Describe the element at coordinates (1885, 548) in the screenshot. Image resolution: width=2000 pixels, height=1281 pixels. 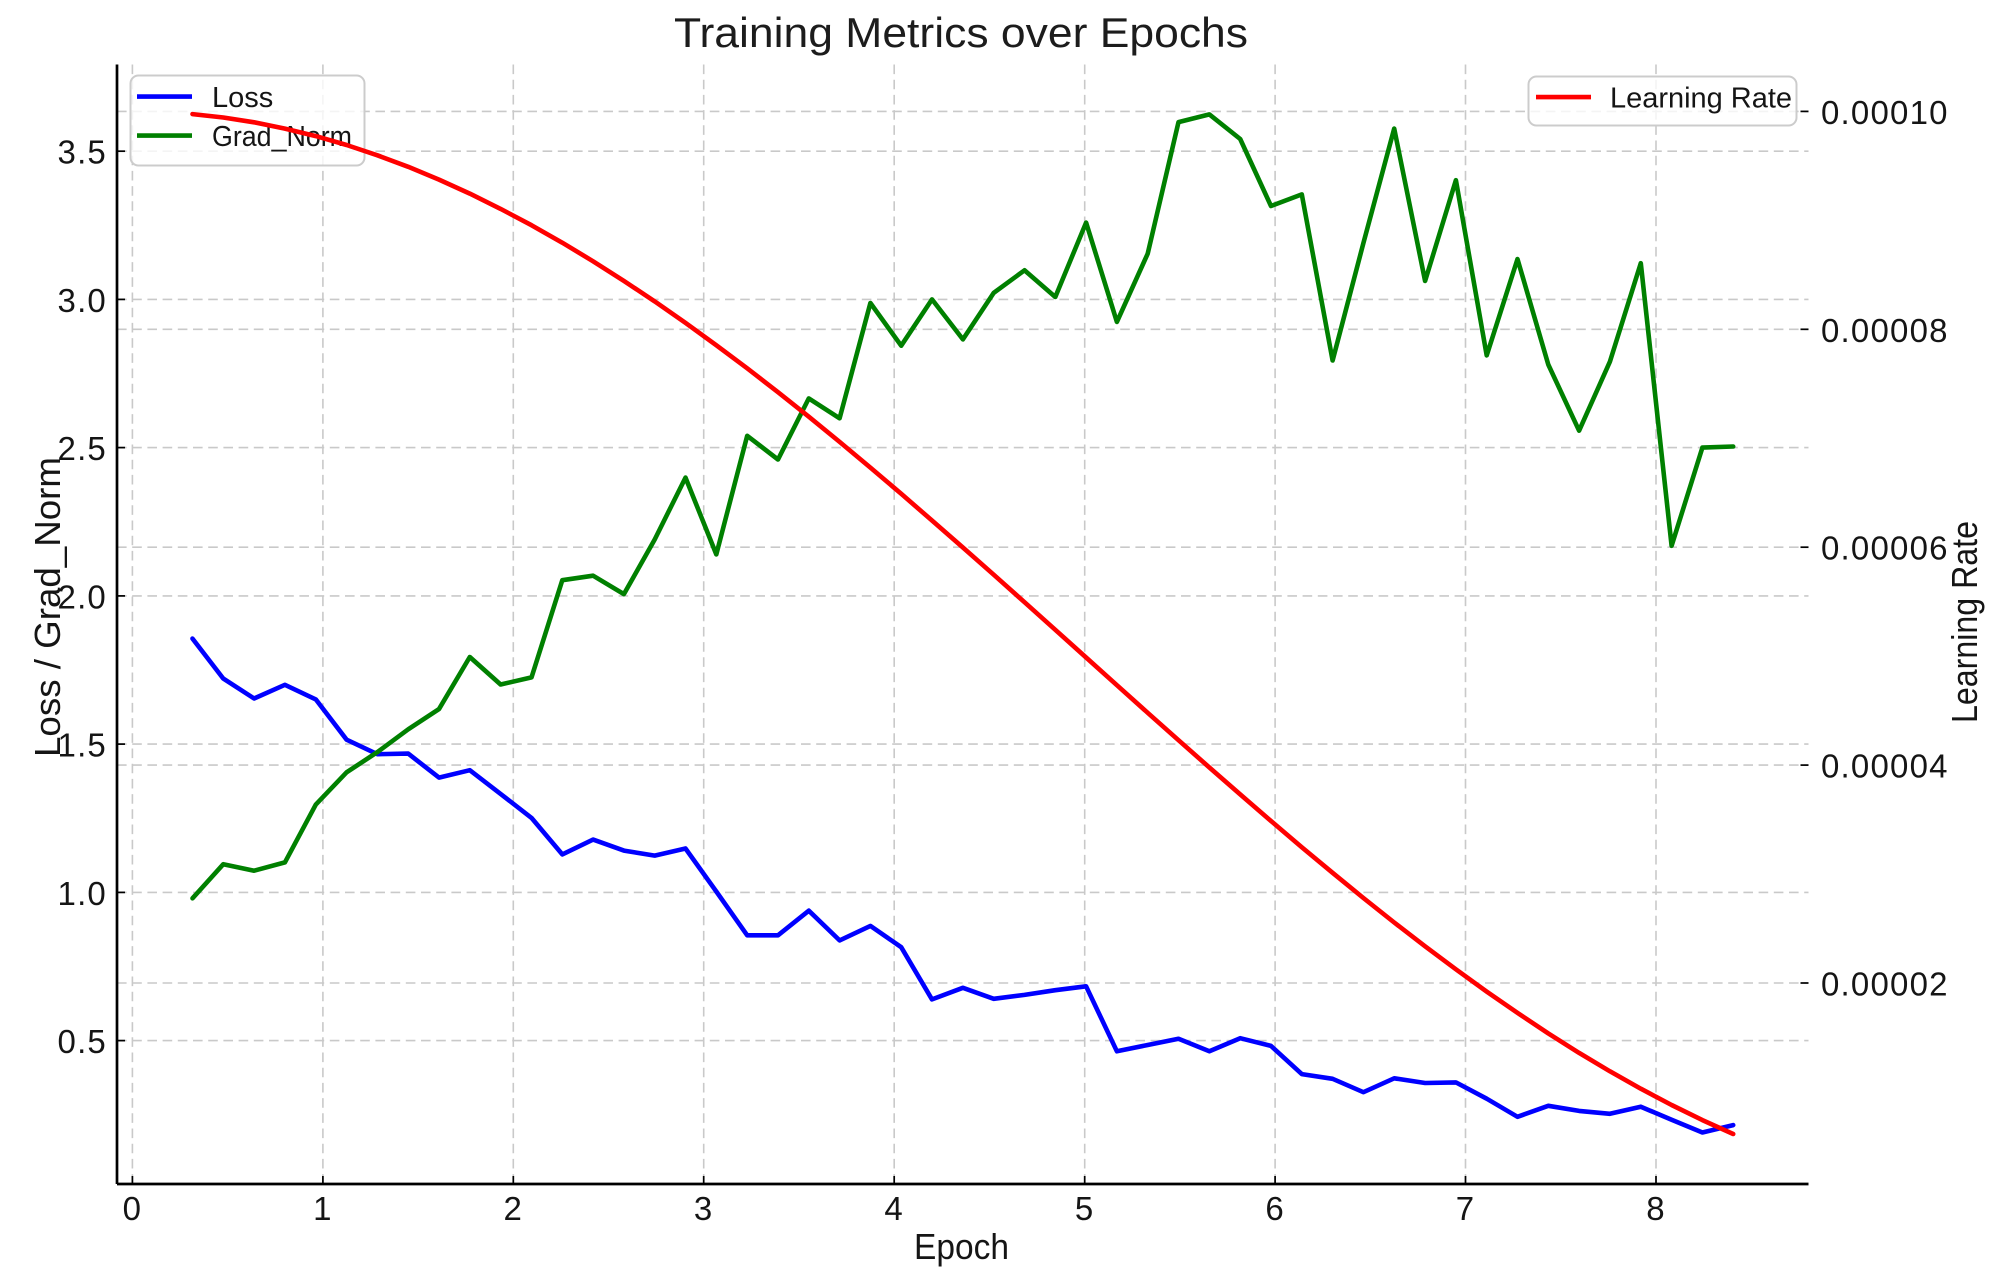
I see `svg-text: 0.00006` at that location.